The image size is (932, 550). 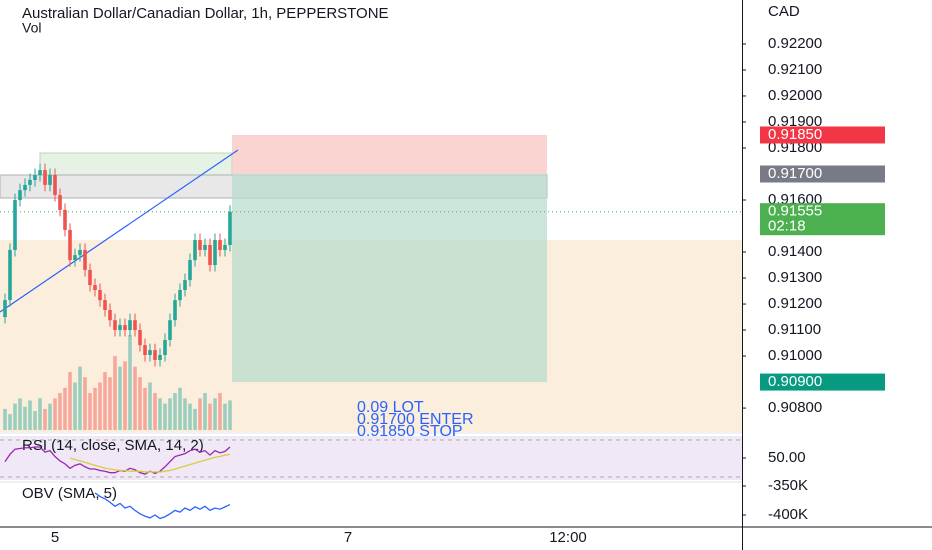 I want to click on volume-label: Vol, so click(x=31, y=28).